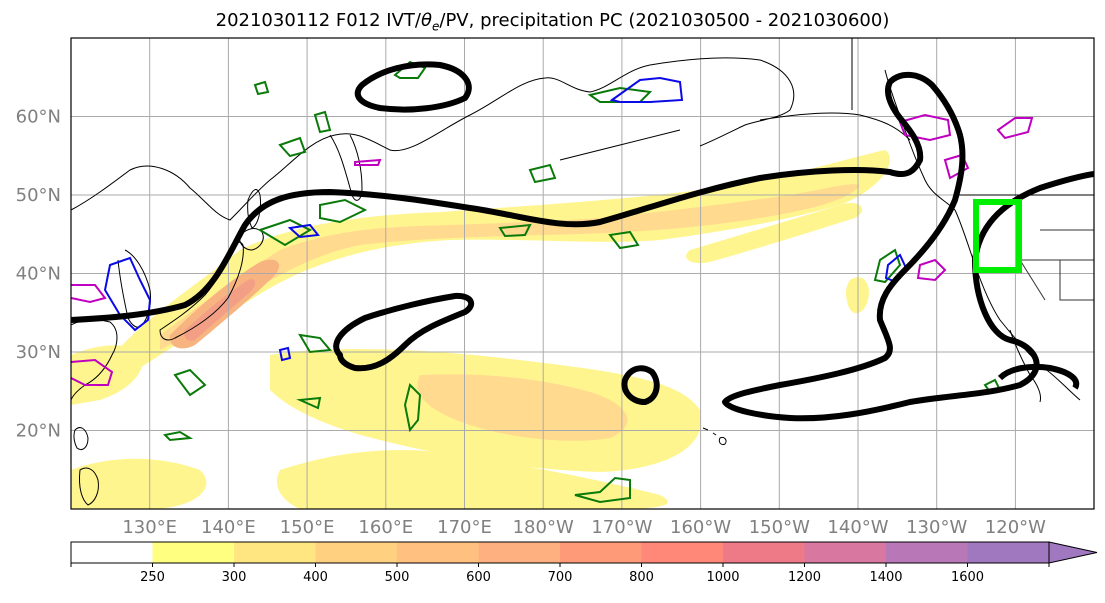  Describe the element at coordinates (857, 295) in the screenshot. I see `ivt-blob-hawaii` at that location.